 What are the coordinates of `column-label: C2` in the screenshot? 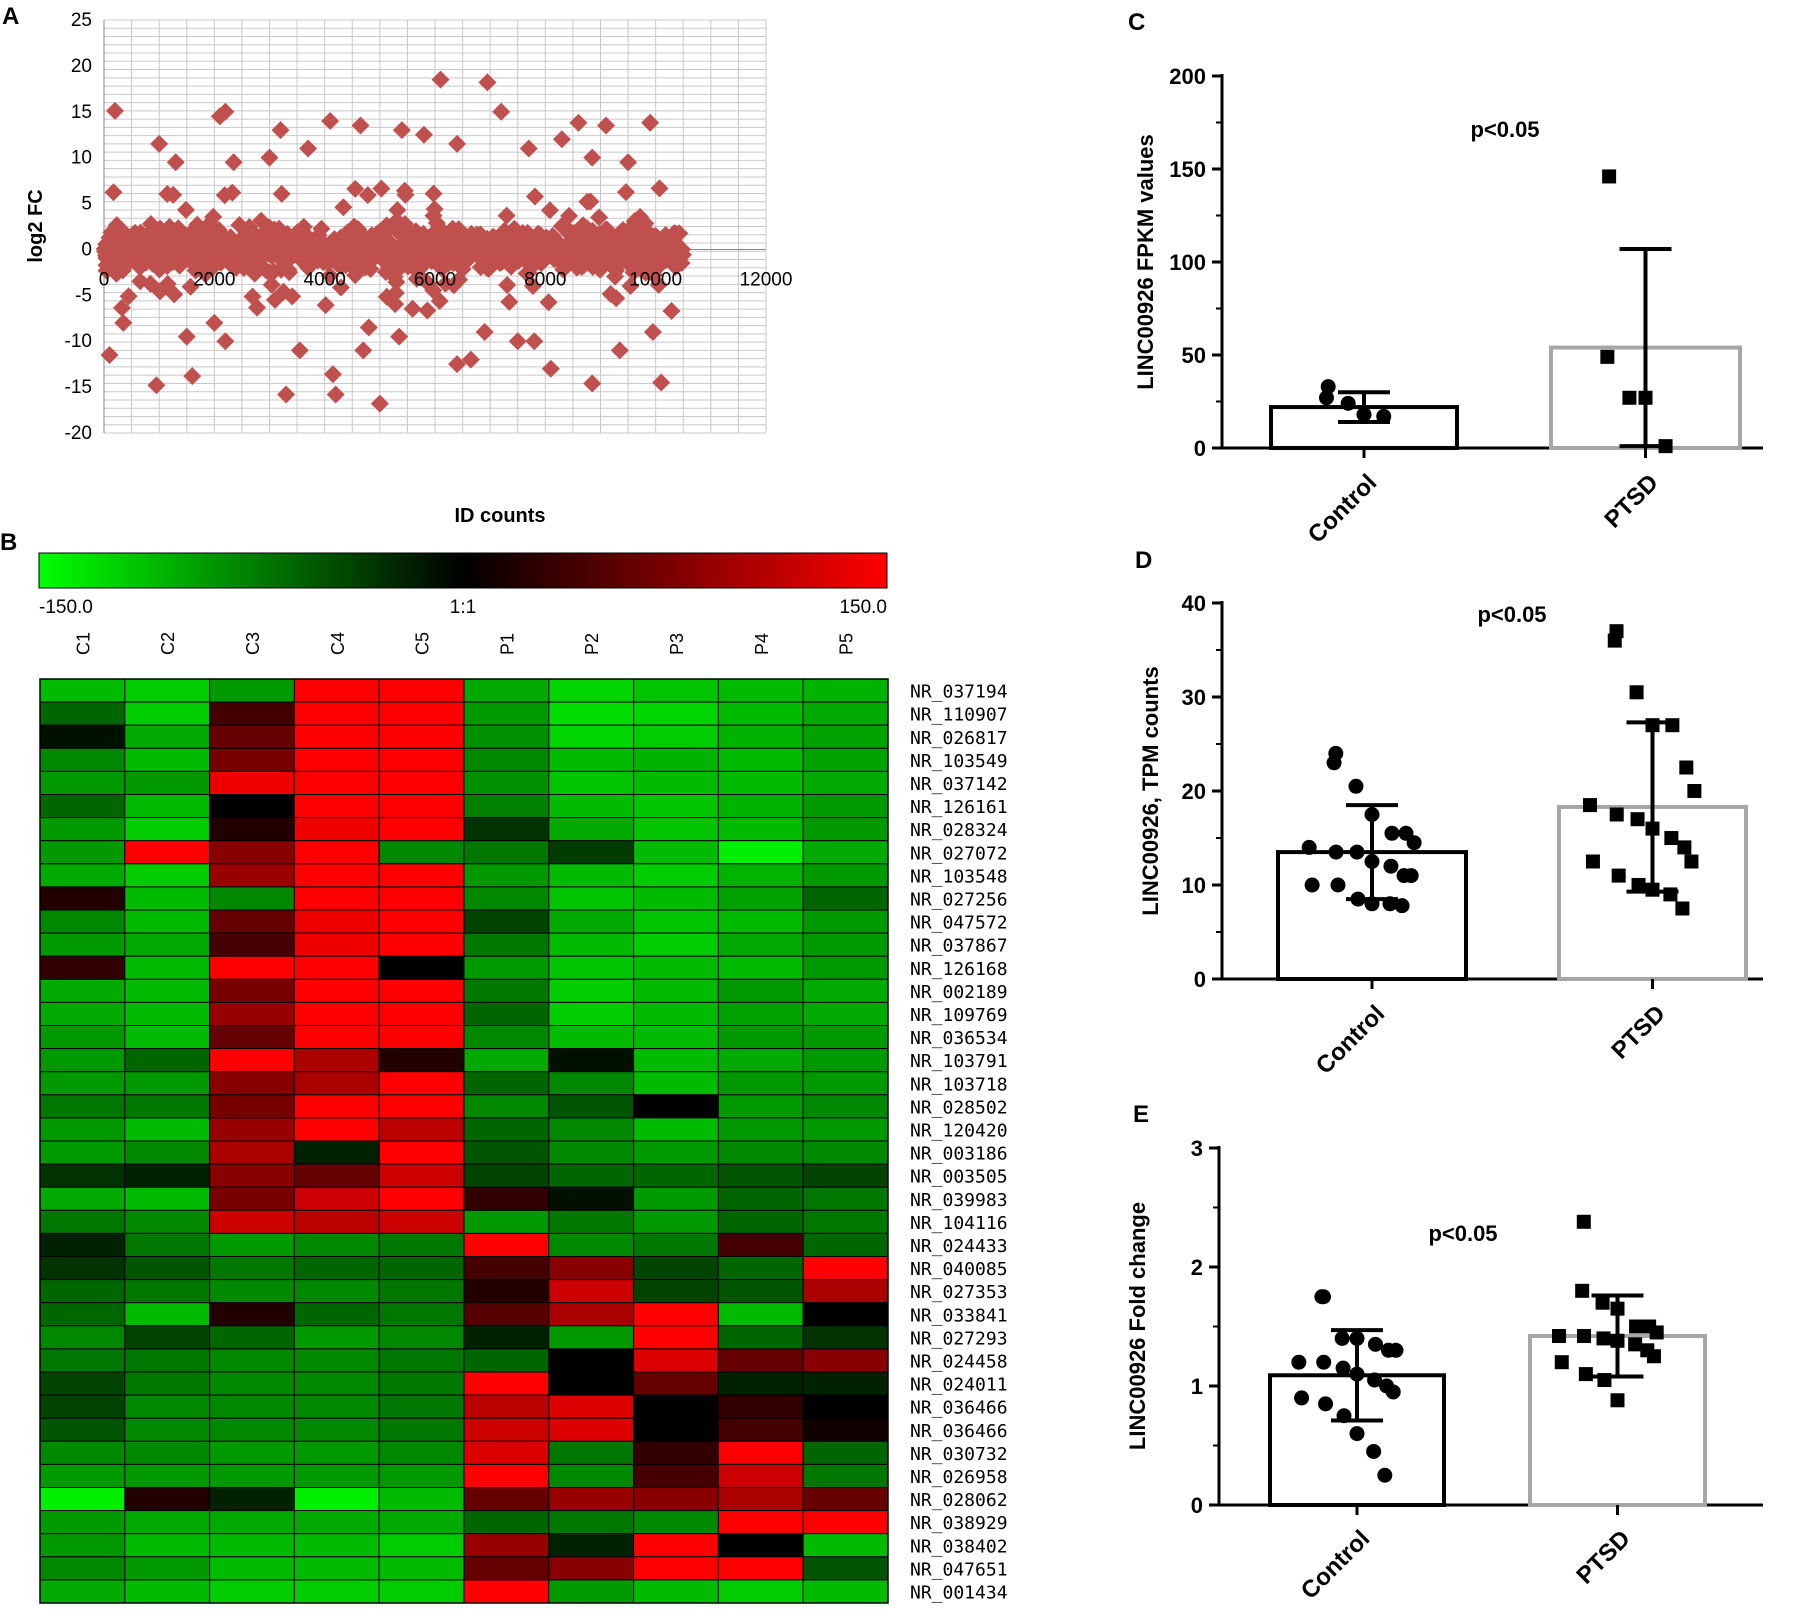 It's located at (168, 643).